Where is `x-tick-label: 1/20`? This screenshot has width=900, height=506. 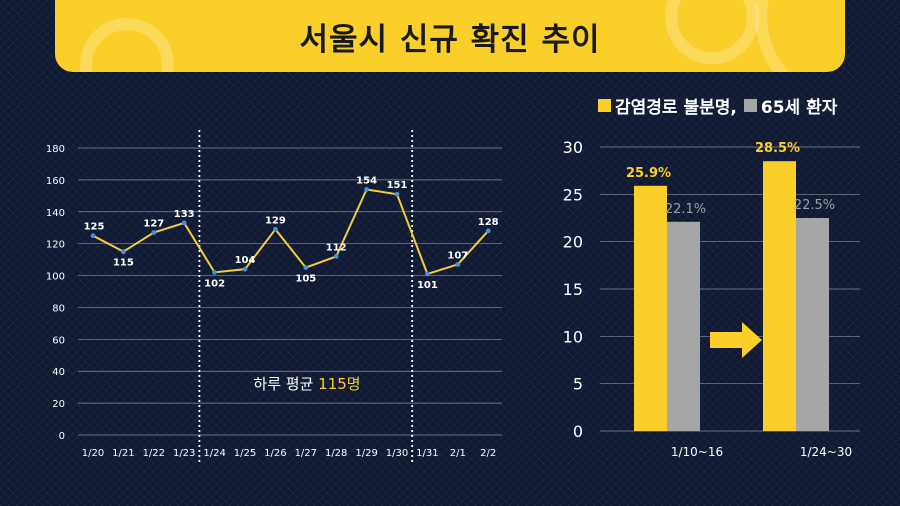 x-tick-label: 1/20 is located at coordinates (93, 453).